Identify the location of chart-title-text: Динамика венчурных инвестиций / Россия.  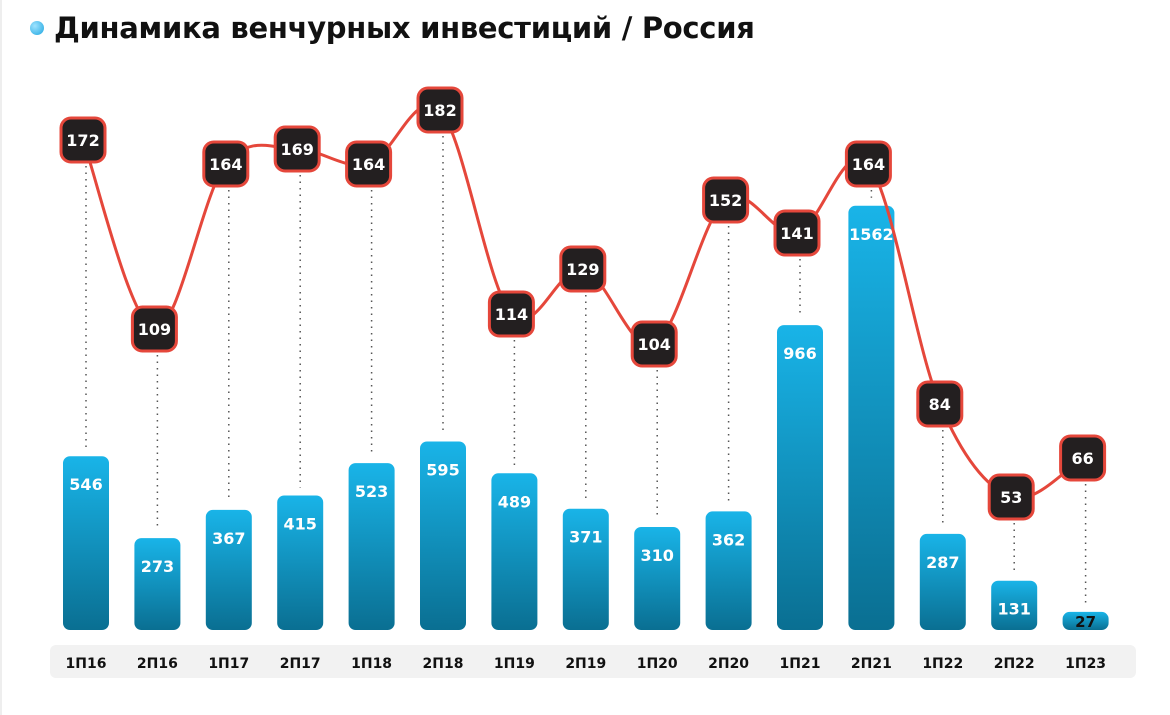
(404, 28).